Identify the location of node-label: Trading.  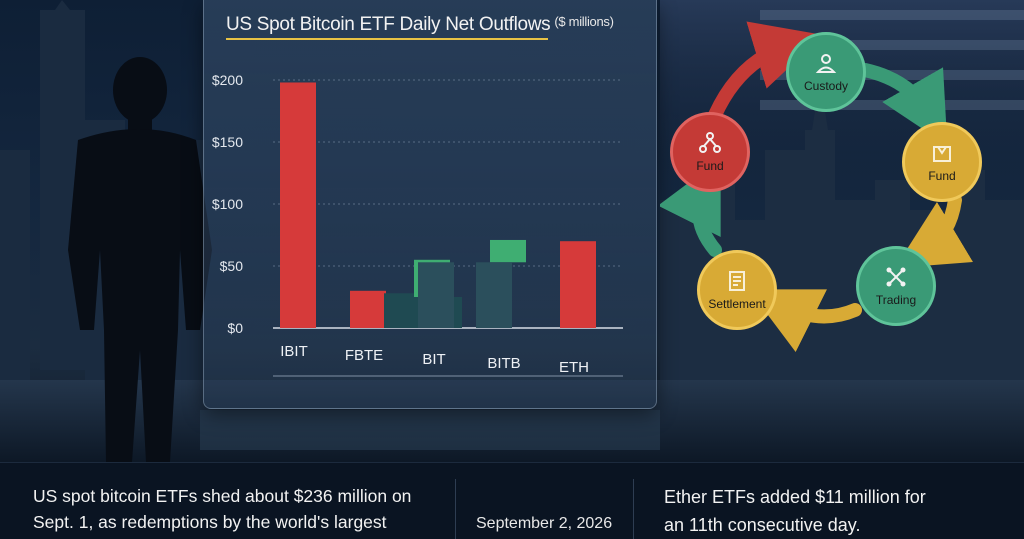
(896, 300).